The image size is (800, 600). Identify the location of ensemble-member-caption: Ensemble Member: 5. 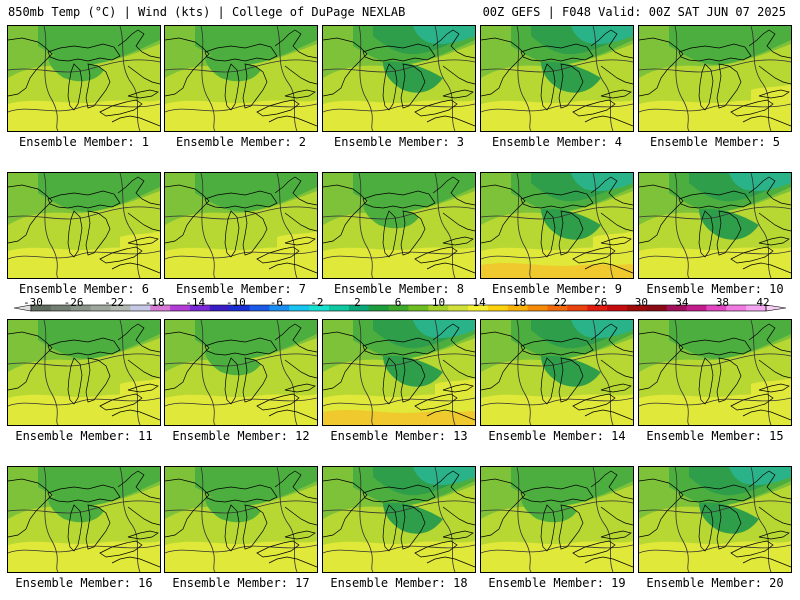
(715, 142).